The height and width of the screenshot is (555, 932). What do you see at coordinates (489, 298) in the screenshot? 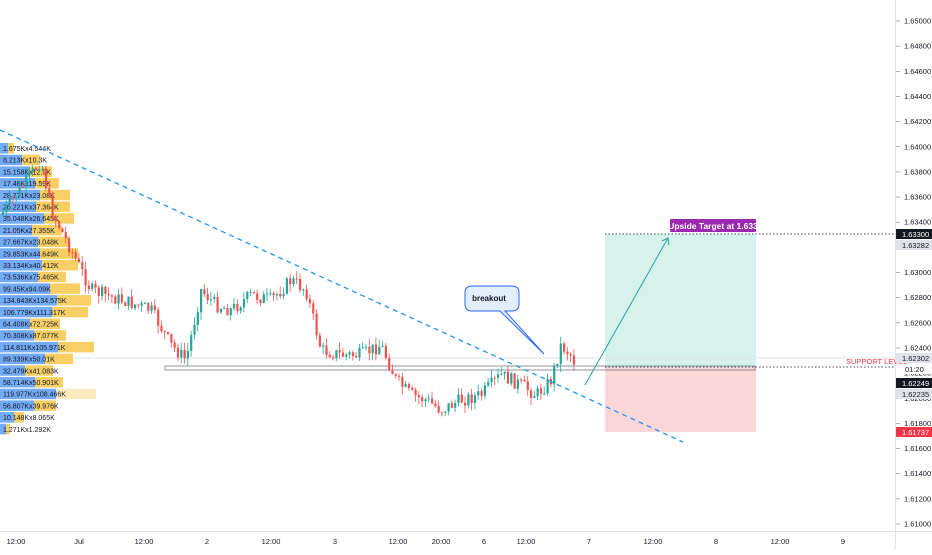
I see `breakout-label: breakout` at bounding box center [489, 298].